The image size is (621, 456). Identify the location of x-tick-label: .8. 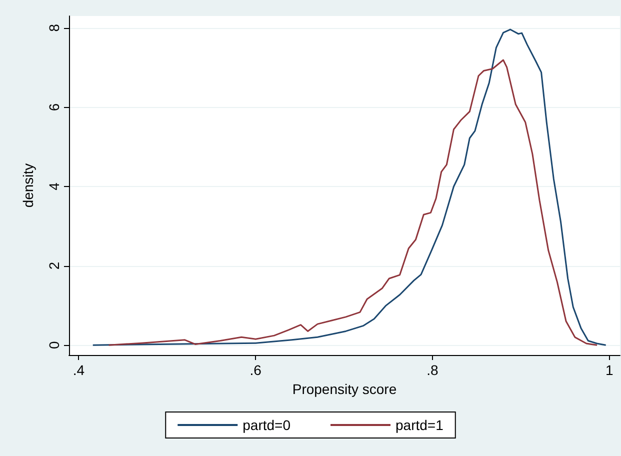
(432, 370).